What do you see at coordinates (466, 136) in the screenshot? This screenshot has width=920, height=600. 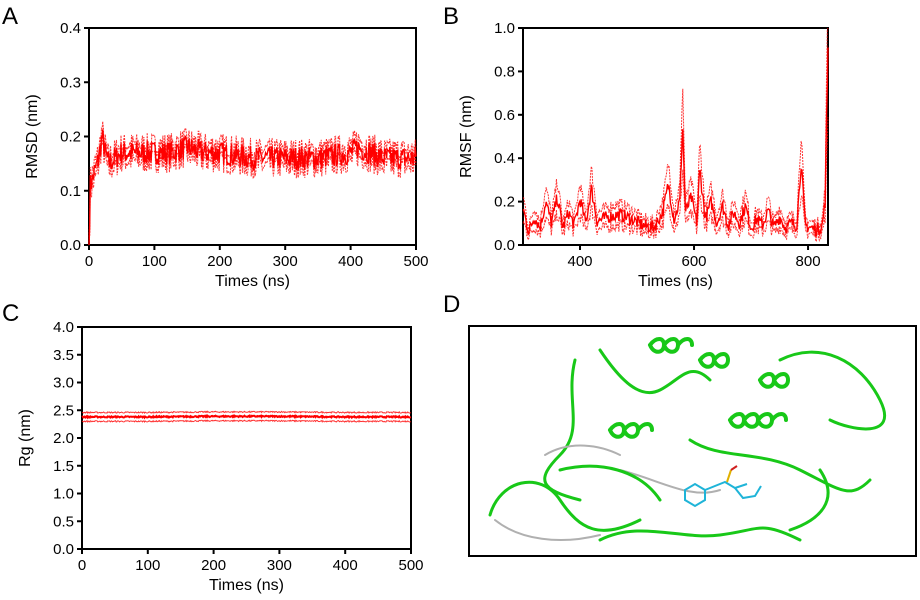 I see `y-axis-title: RMSF (nm)` at bounding box center [466, 136].